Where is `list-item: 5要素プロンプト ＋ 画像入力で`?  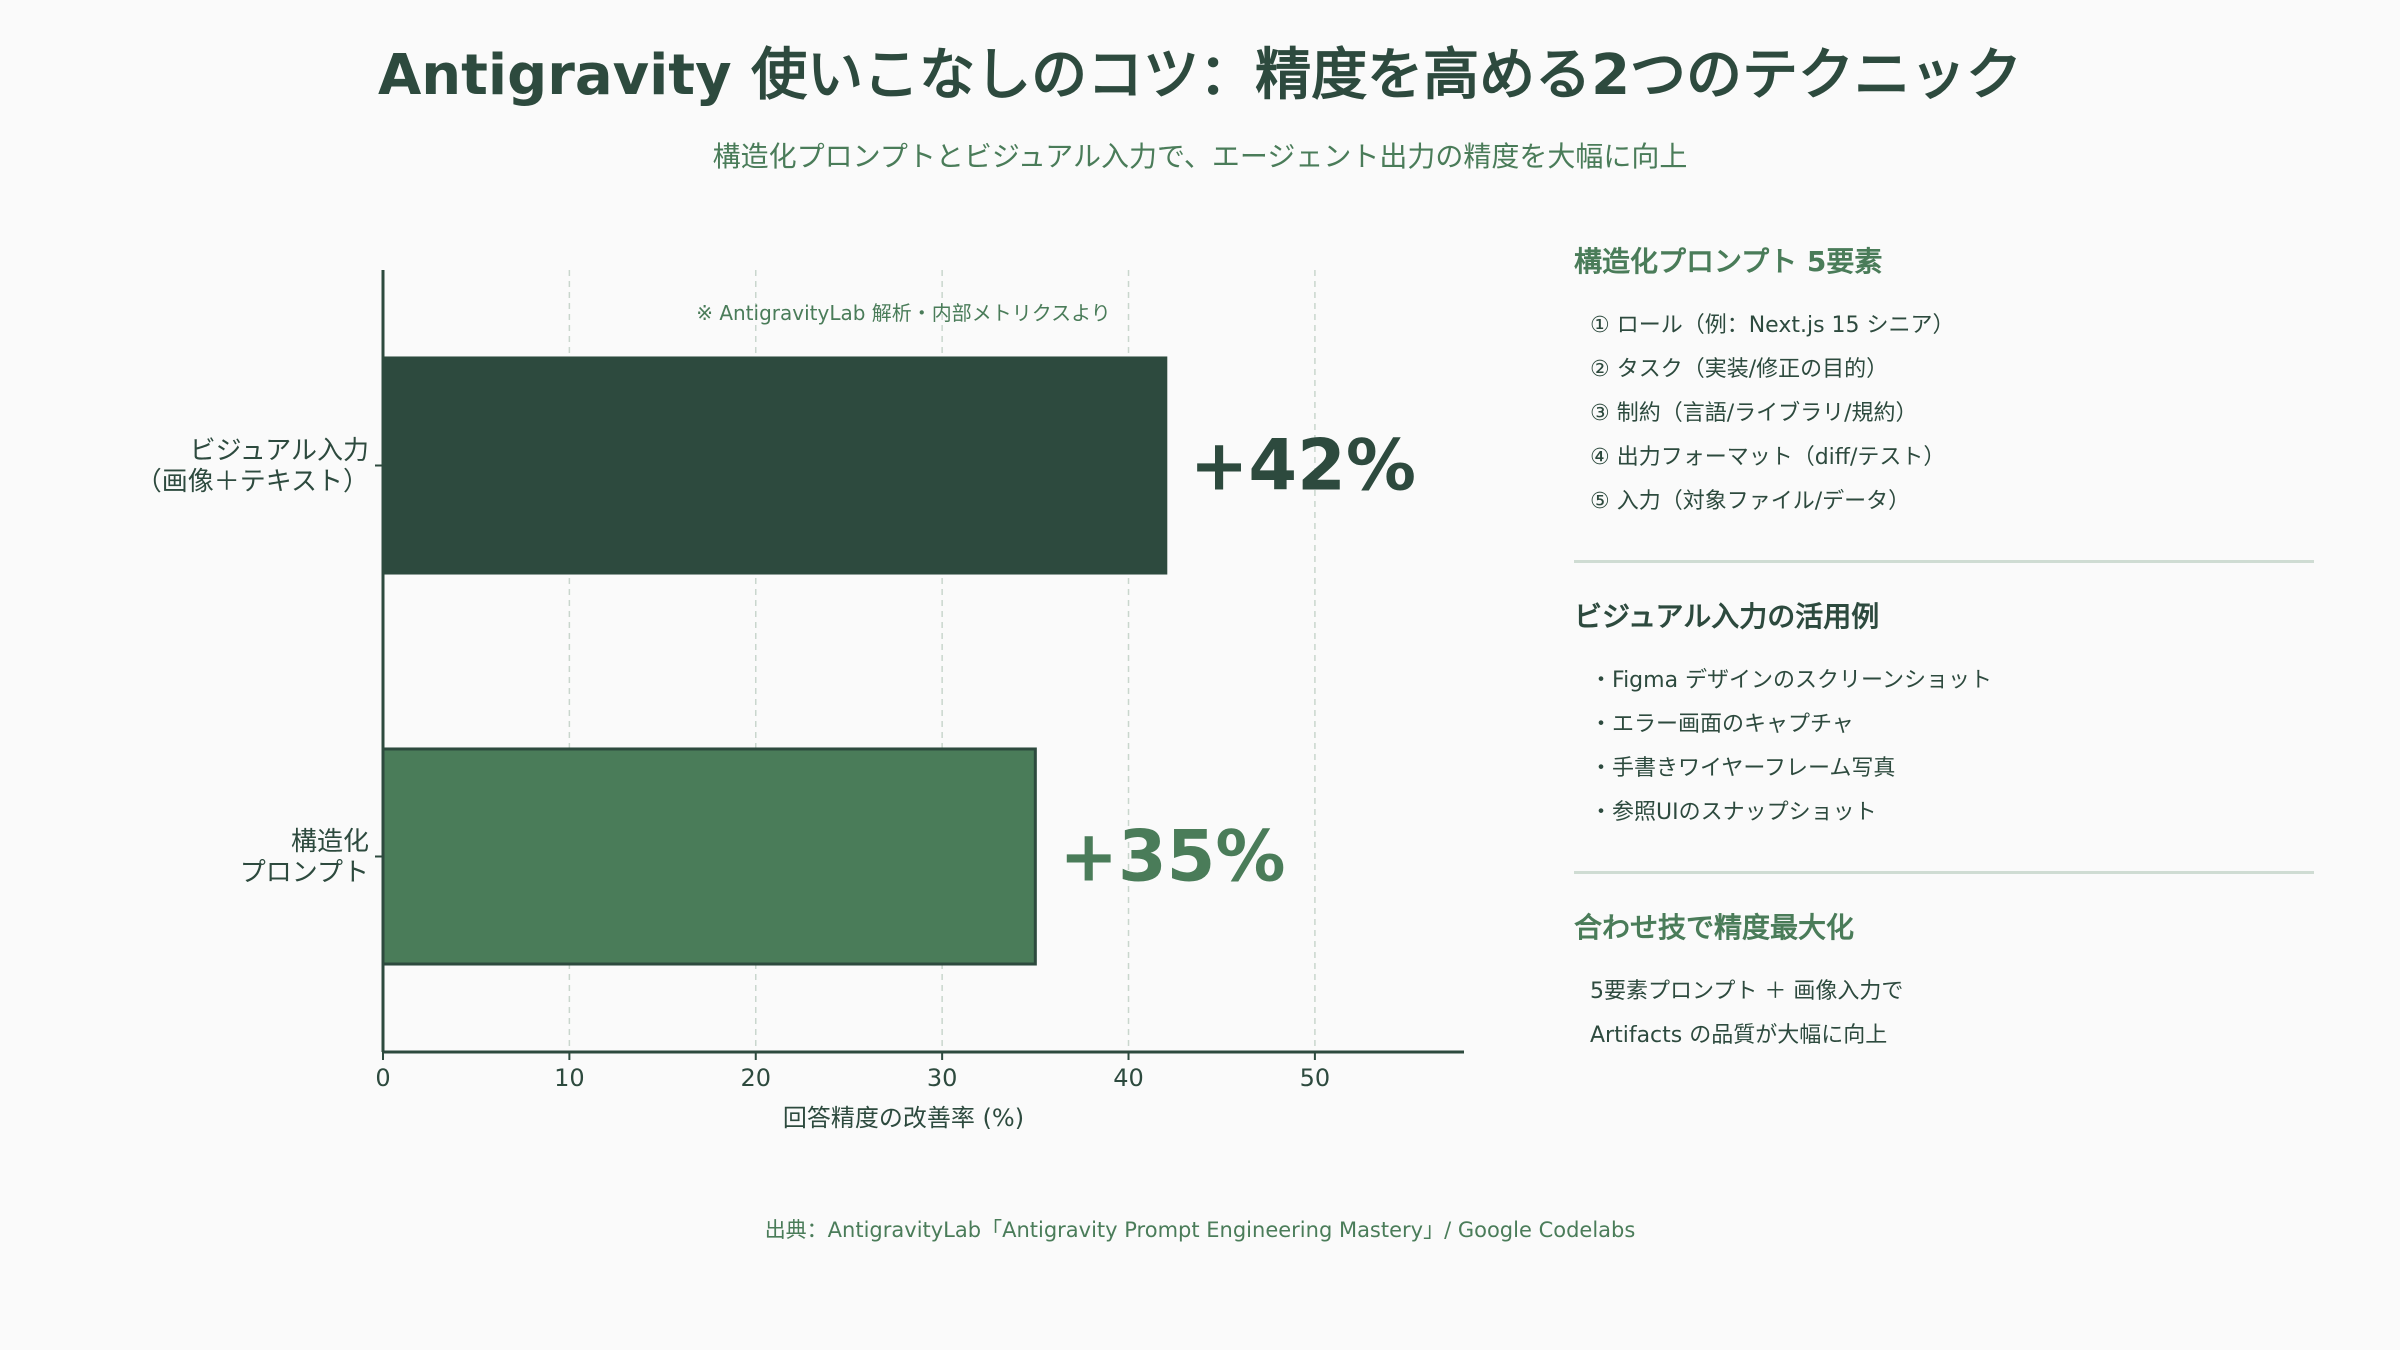 list-item: 5要素プロンプト ＋ 画像入力で is located at coordinates (1747, 991).